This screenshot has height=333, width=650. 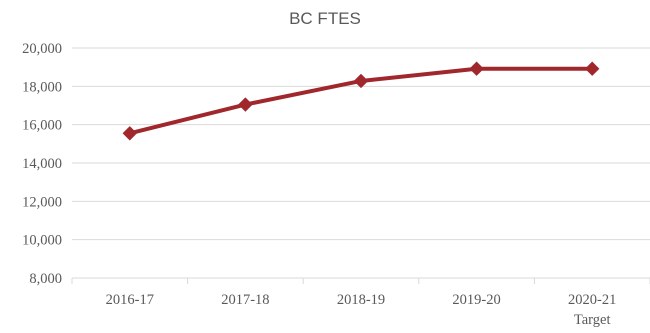 What do you see at coordinates (42, 87) in the screenshot?
I see `y-tick-label: 18,000` at bounding box center [42, 87].